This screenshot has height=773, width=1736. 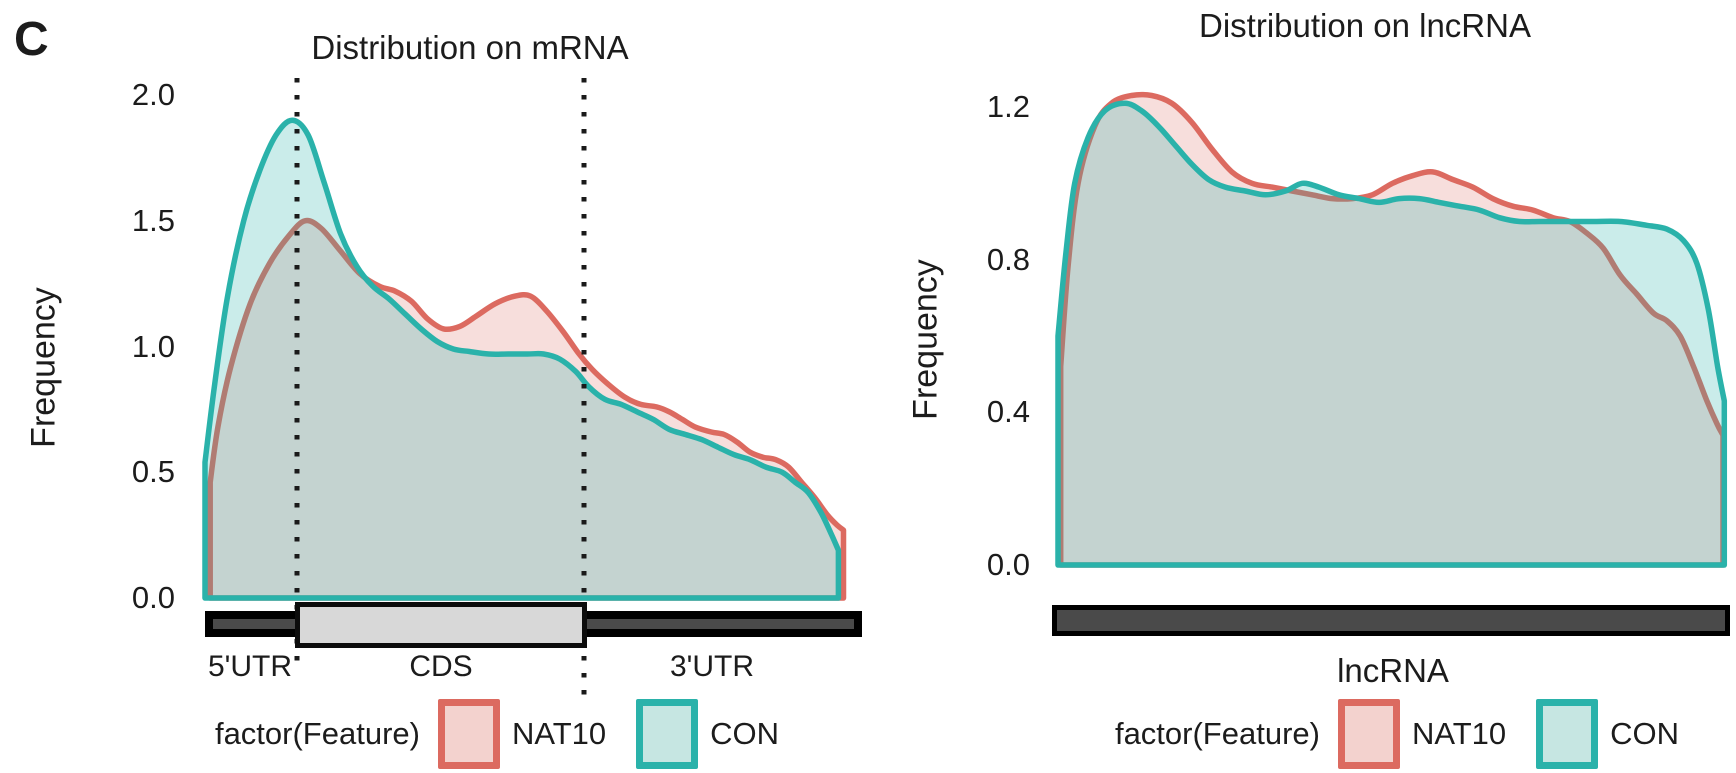 What do you see at coordinates (153, 346) in the screenshot?
I see `y-tick-mrna-1.0: 1.0` at bounding box center [153, 346].